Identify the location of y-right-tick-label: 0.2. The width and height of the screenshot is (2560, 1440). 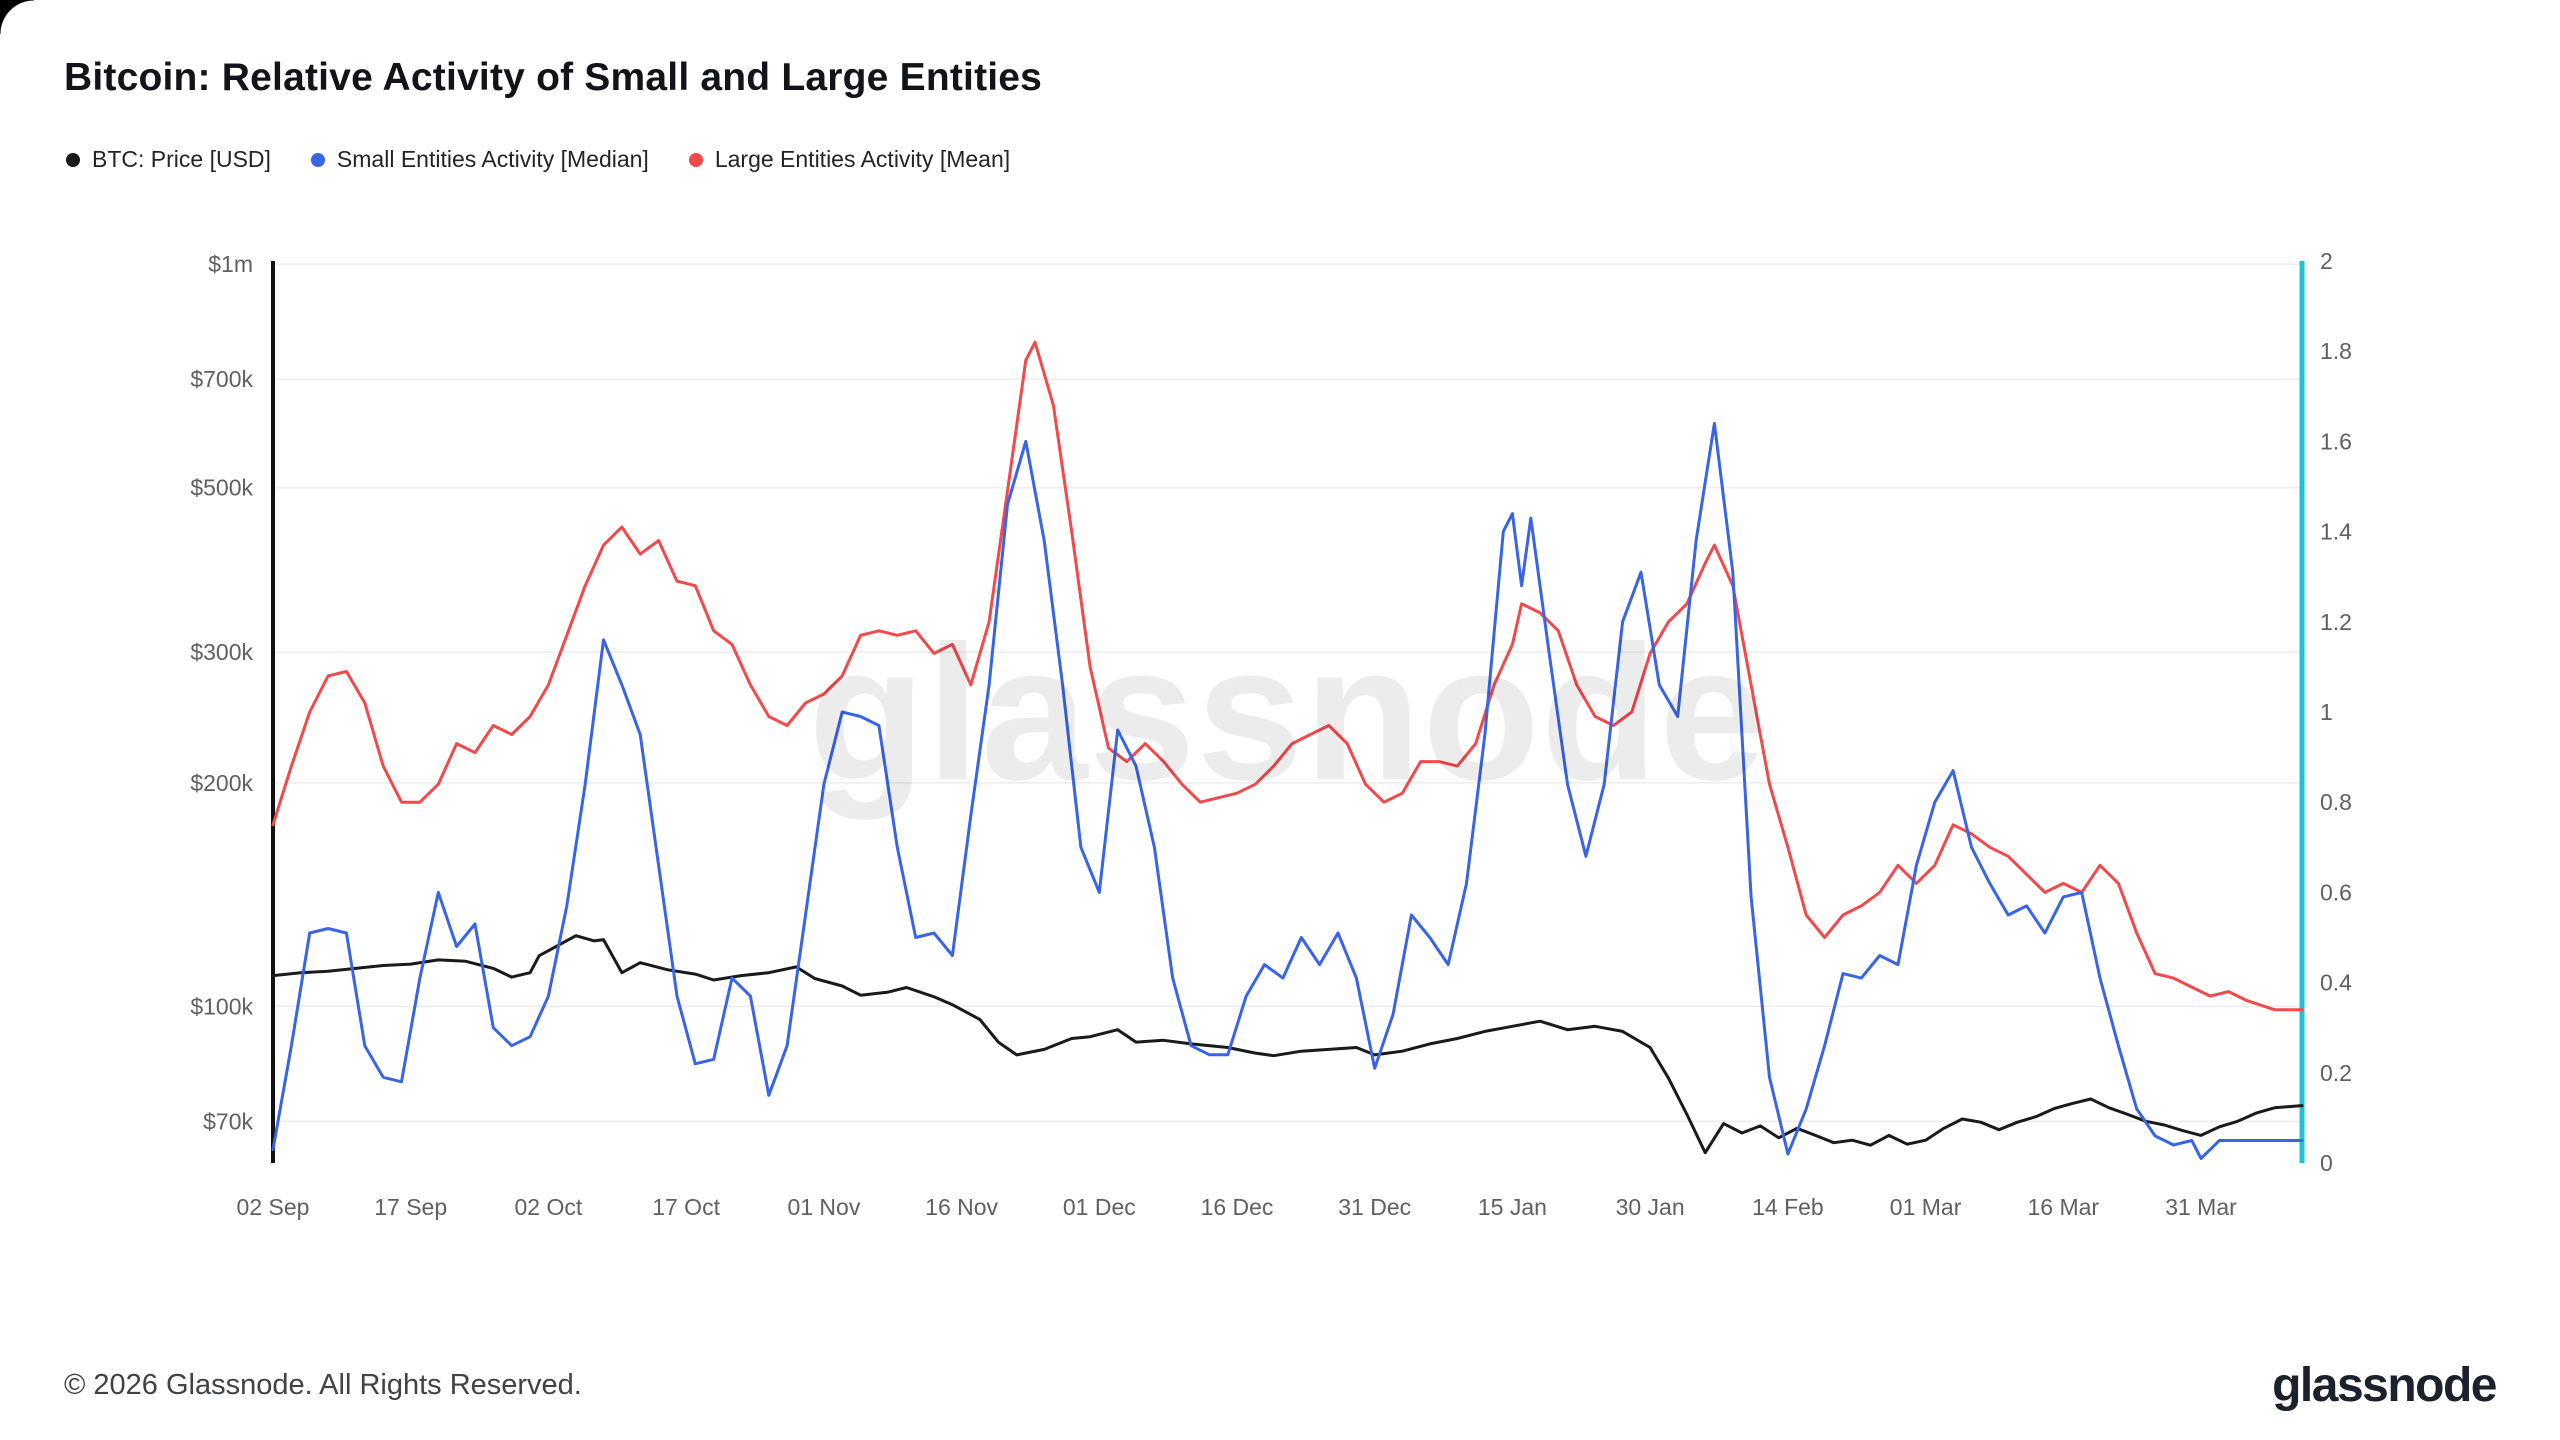
(2336, 1073).